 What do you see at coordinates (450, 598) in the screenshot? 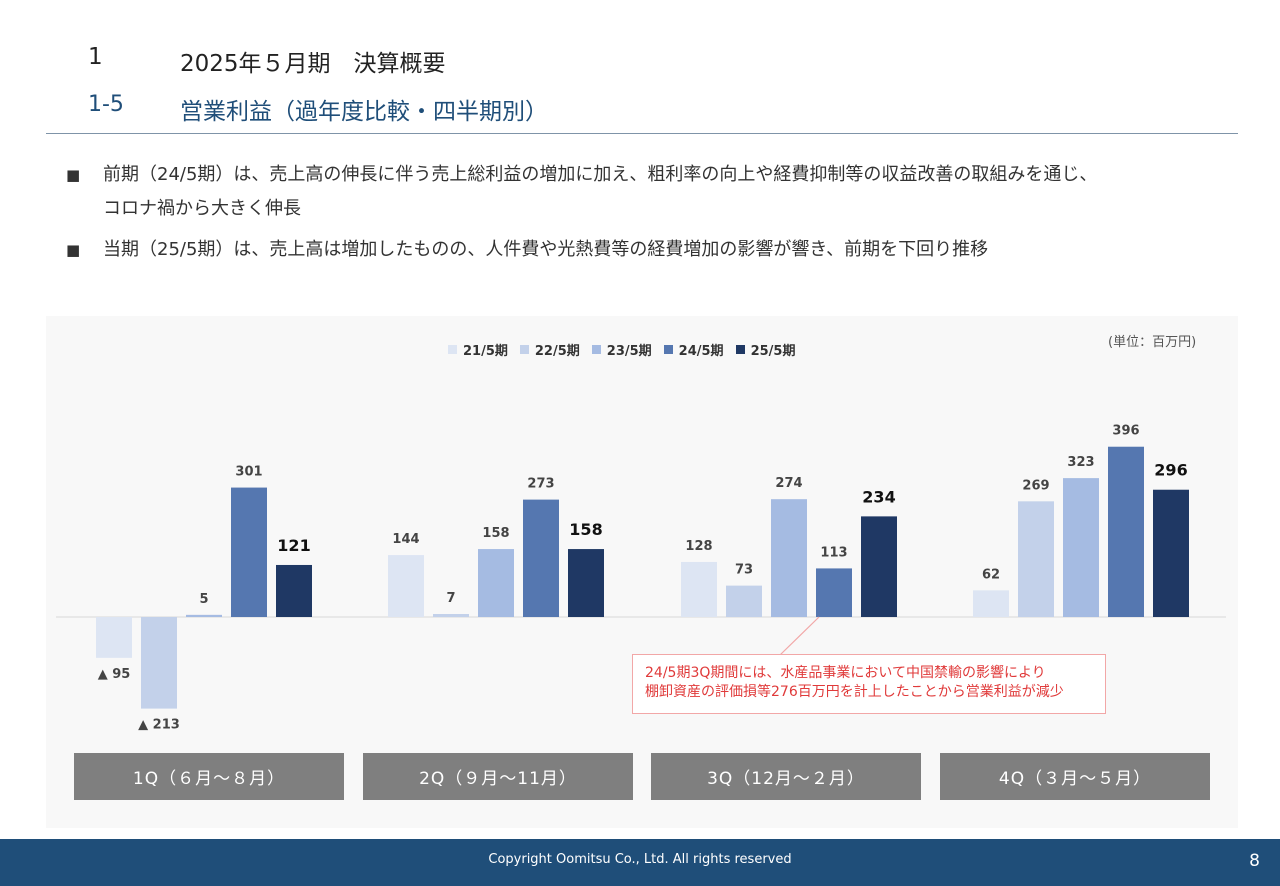
I see `data-label: 7` at bounding box center [450, 598].